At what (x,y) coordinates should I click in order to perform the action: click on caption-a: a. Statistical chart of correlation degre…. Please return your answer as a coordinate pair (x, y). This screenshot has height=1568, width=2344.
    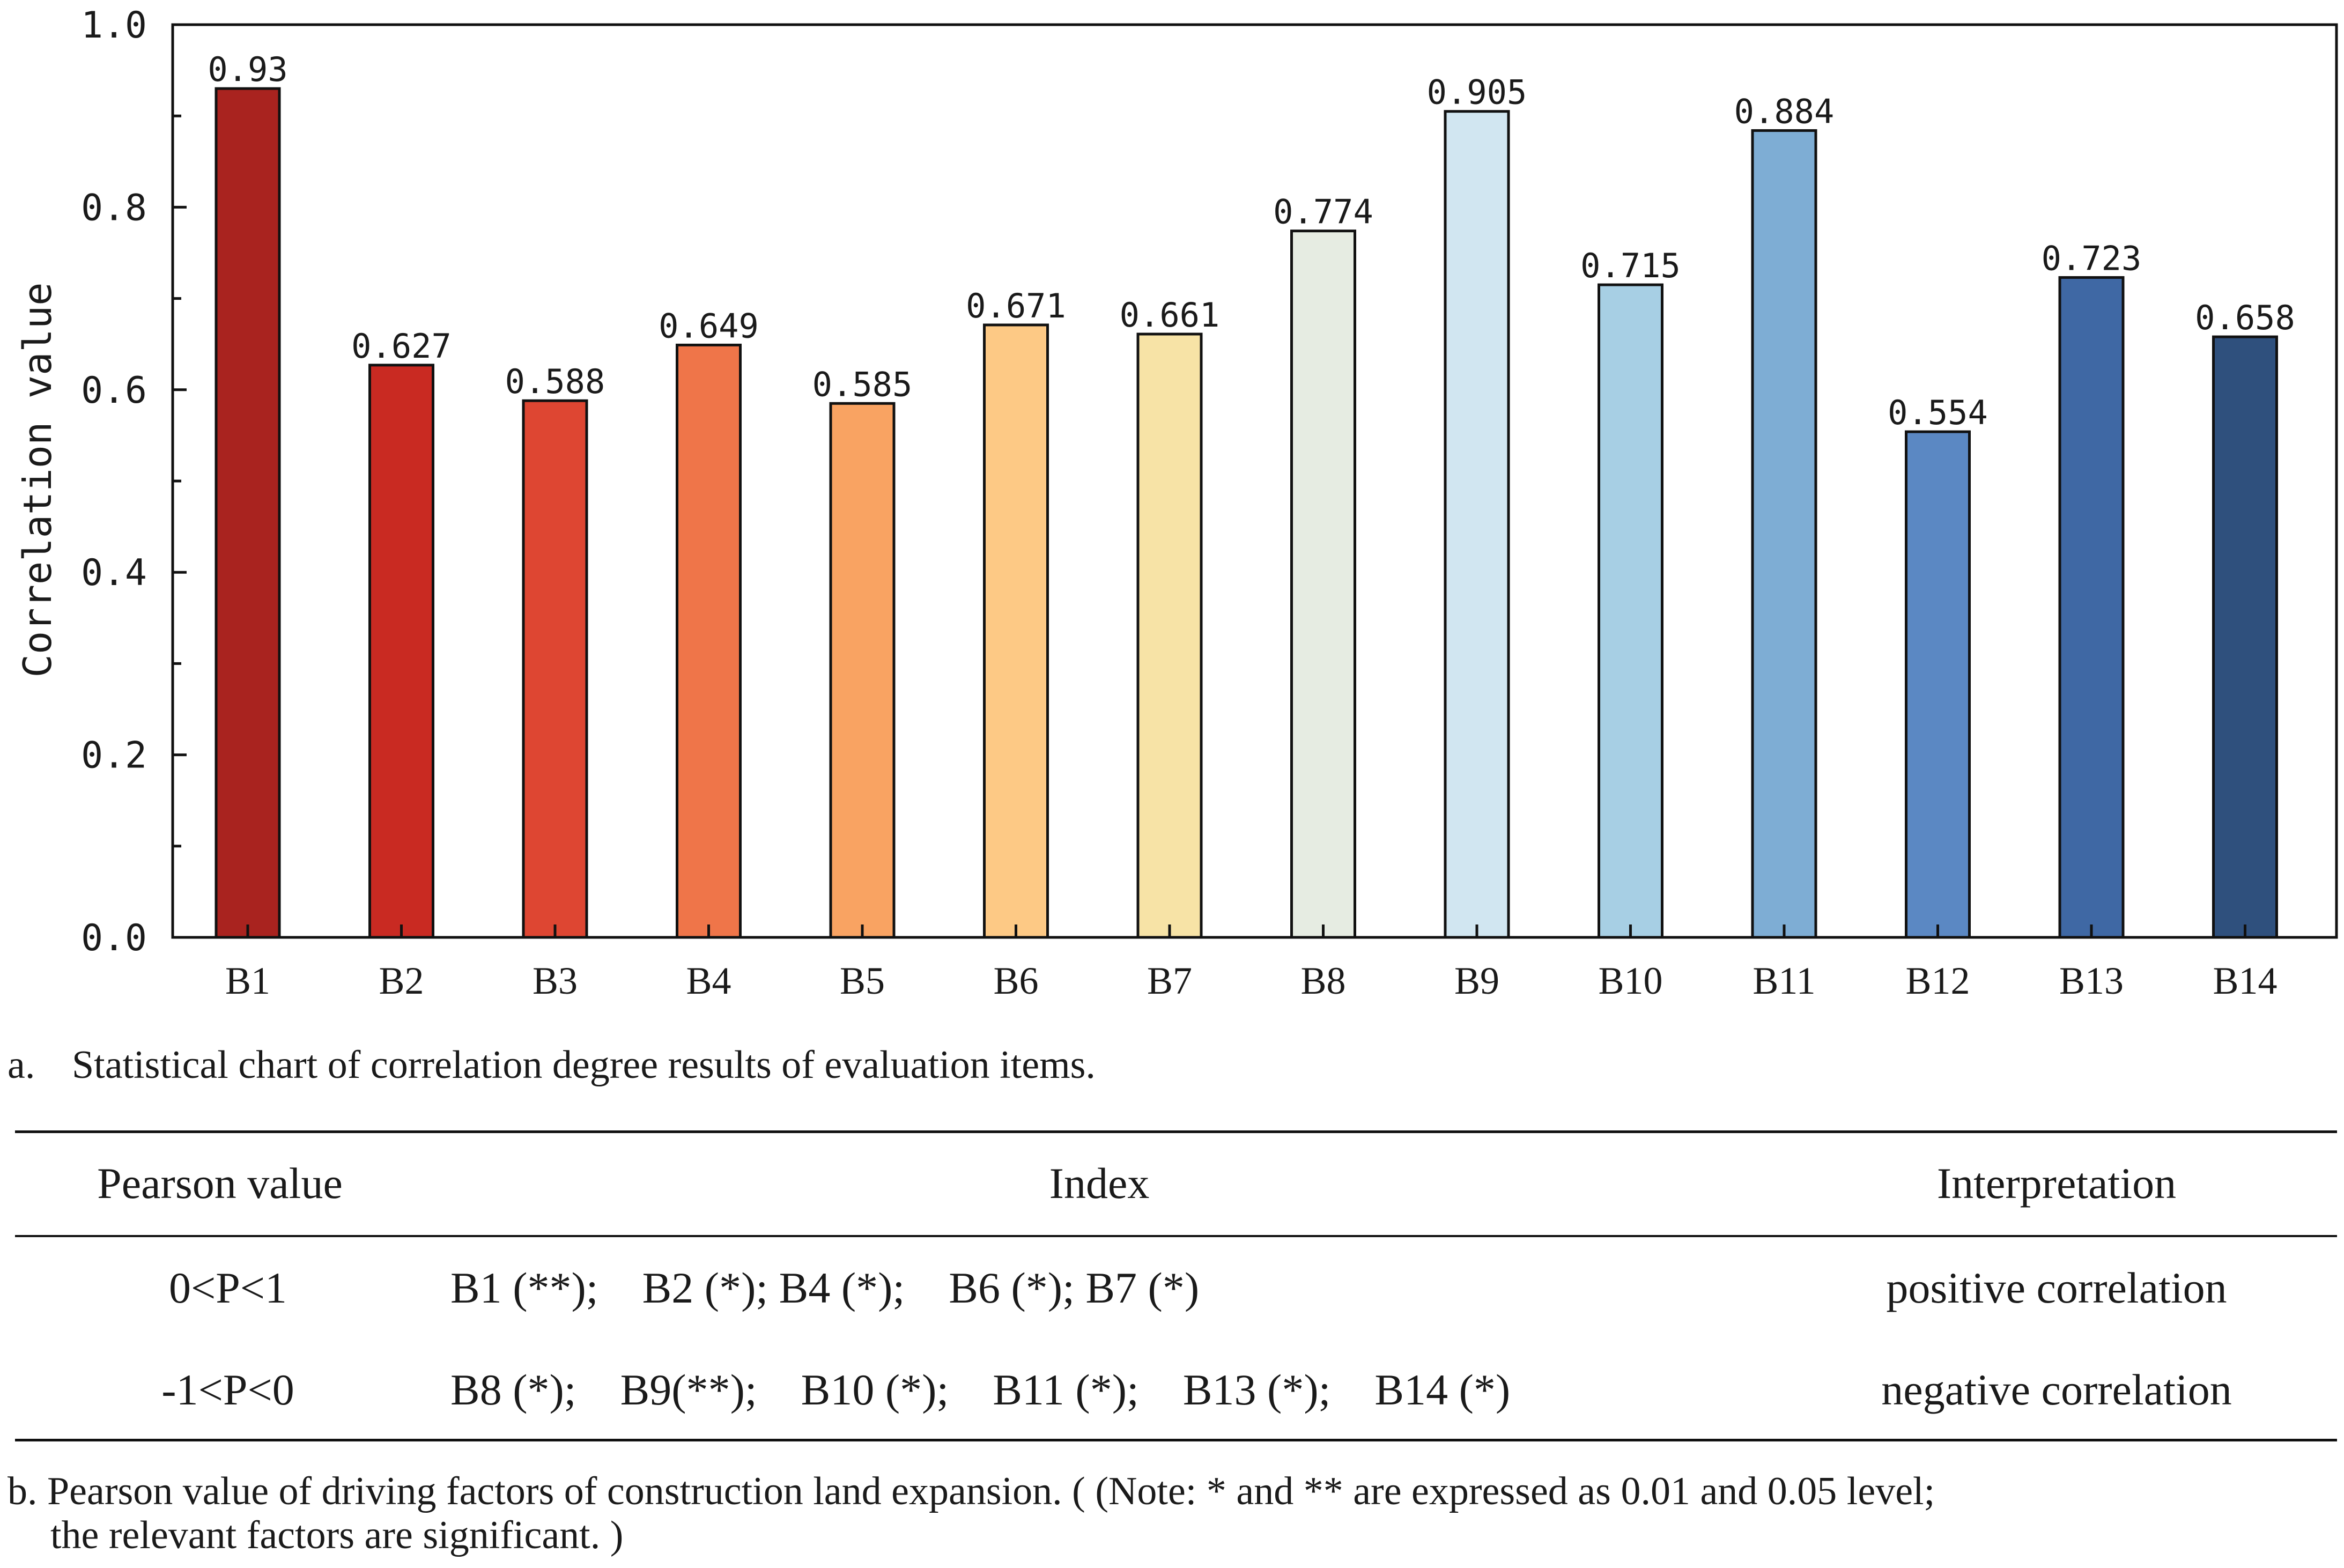
    Looking at the image, I should click on (552, 1065).